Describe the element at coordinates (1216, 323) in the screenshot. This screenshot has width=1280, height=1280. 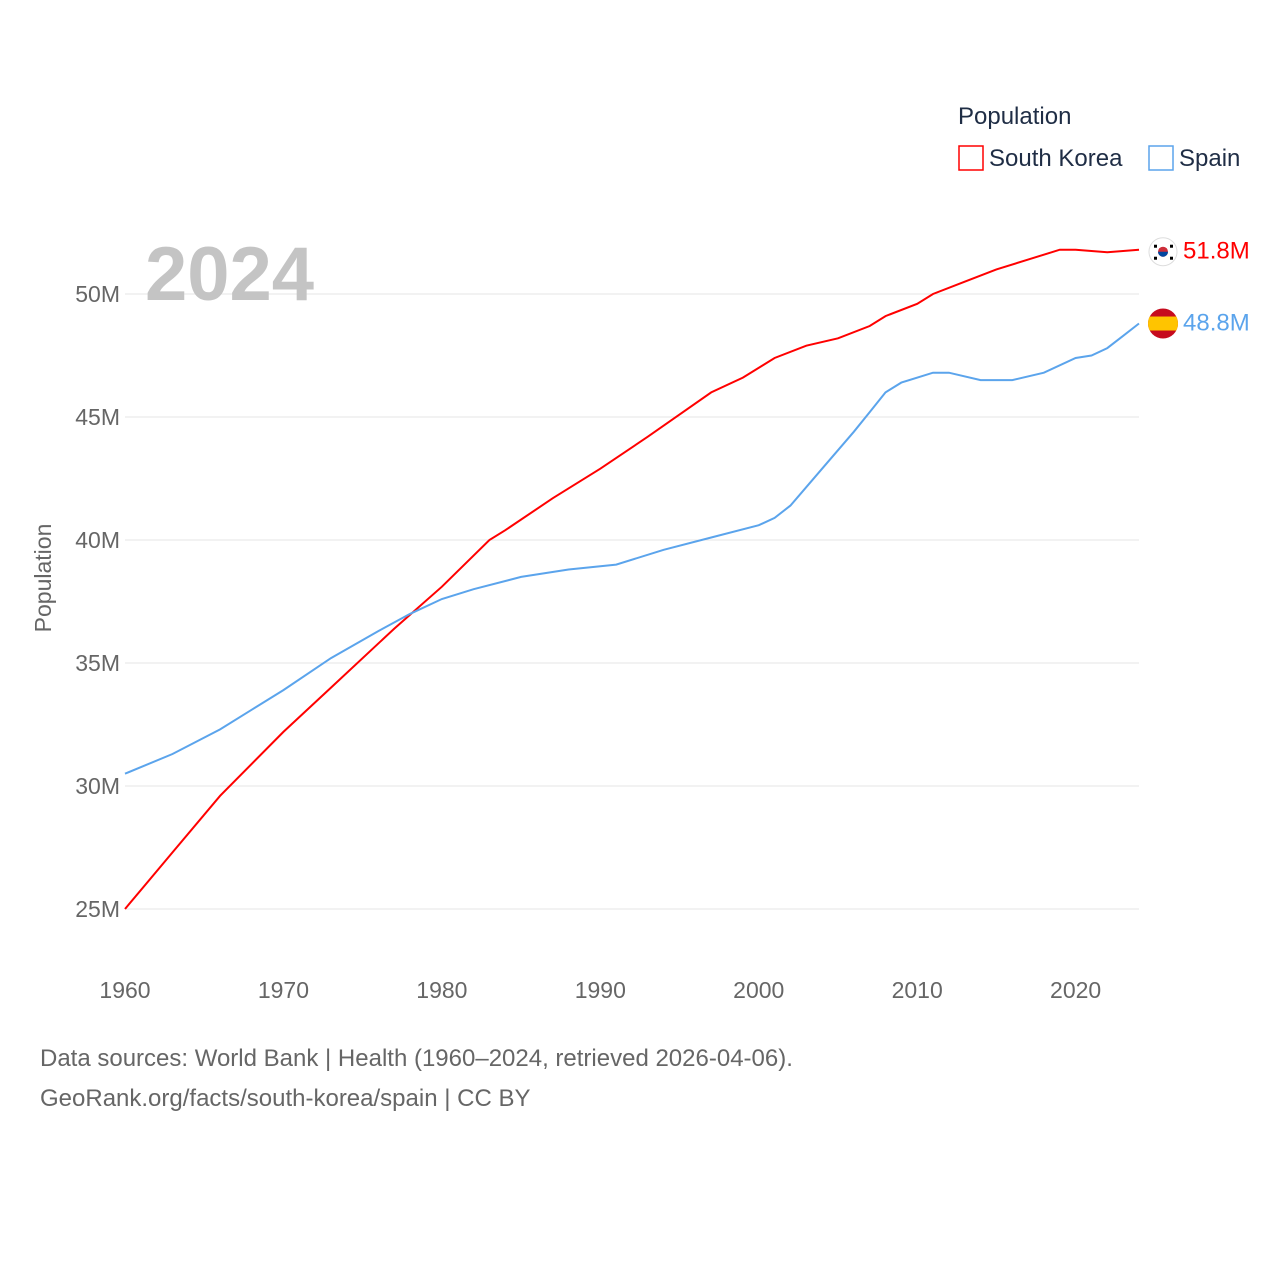
I see `end-value-label: 48.8M` at that location.